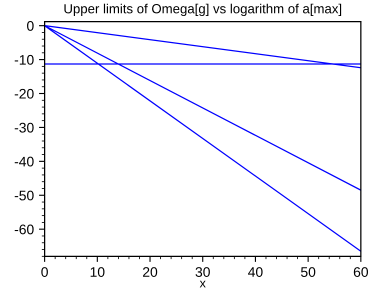 This screenshot has width=388, height=288. Describe the element at coordinates (308, 272) in the screenshot. I see `x-tick-label: 50` at that location.